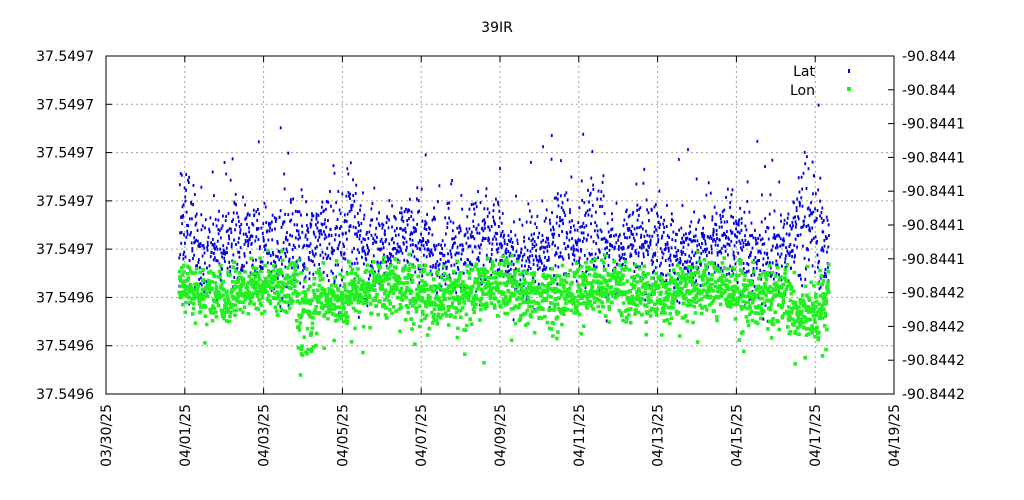  What do you see at coordinates (849, 71) in the screenshot?
I see `legend-marker-lat` at bounding box center [849, 71].